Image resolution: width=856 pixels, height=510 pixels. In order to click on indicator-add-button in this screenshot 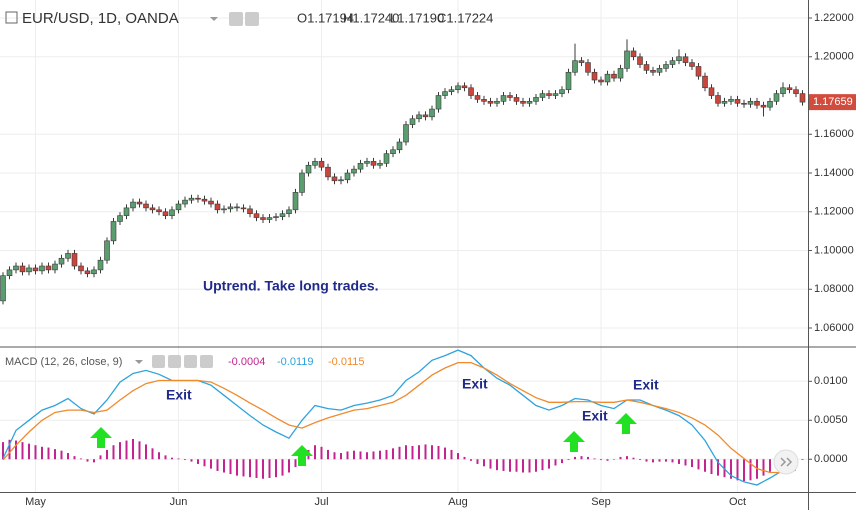, I will do `click(190, 361)`.